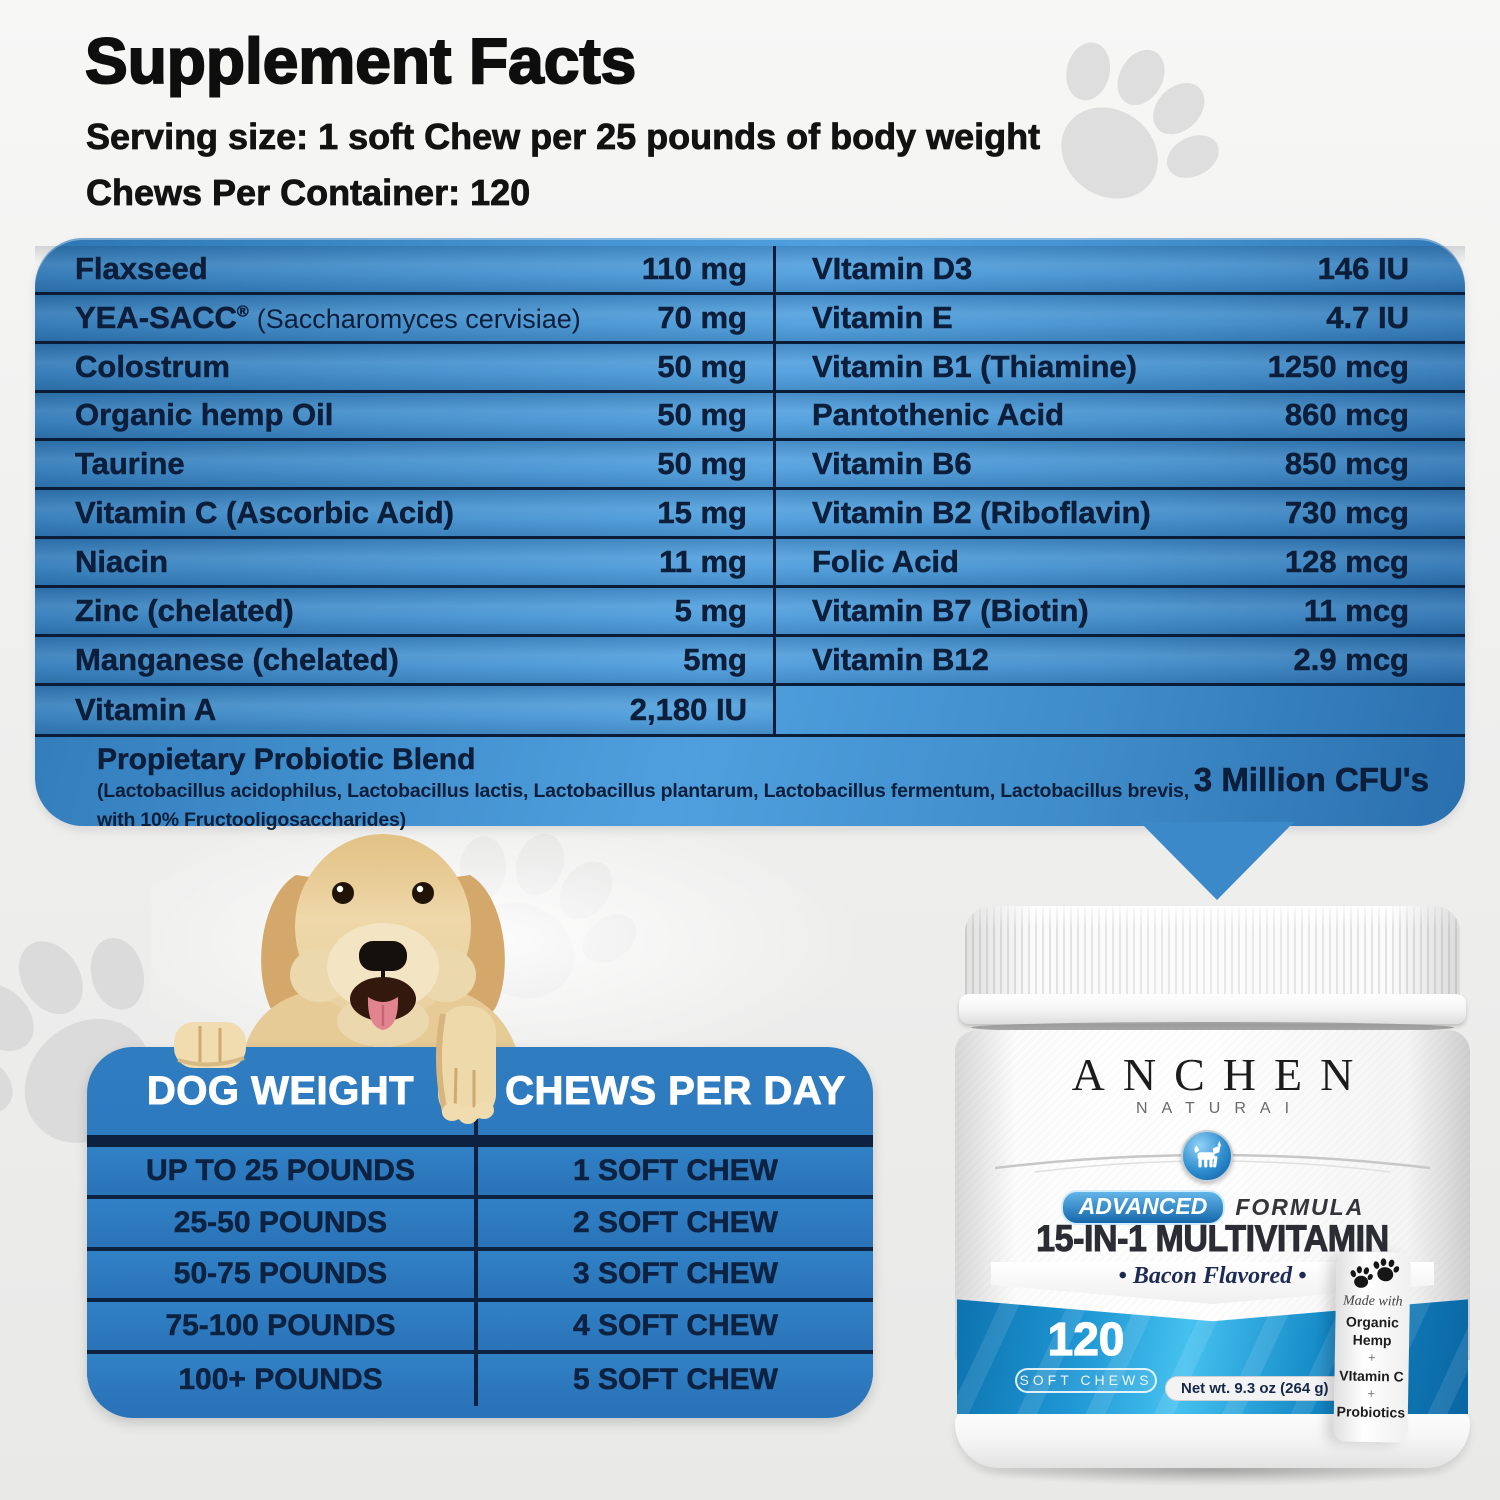  I want to click on supplement-row: Organic hemp Oil 50 mg, so click(404, 417).